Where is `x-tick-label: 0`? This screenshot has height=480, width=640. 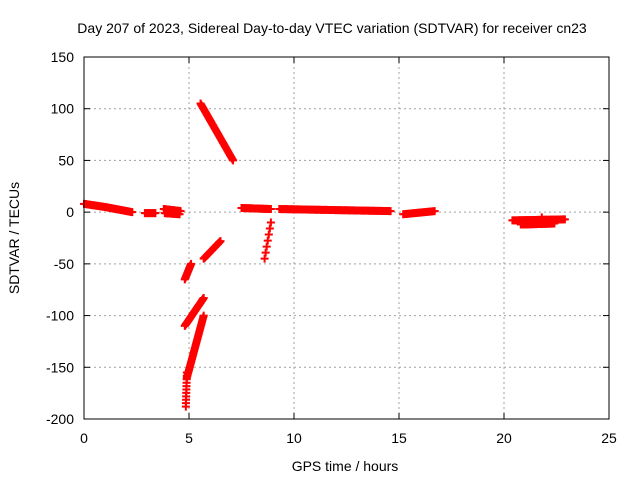
x-tick-label: 0 is located at coordinates (84, 438).